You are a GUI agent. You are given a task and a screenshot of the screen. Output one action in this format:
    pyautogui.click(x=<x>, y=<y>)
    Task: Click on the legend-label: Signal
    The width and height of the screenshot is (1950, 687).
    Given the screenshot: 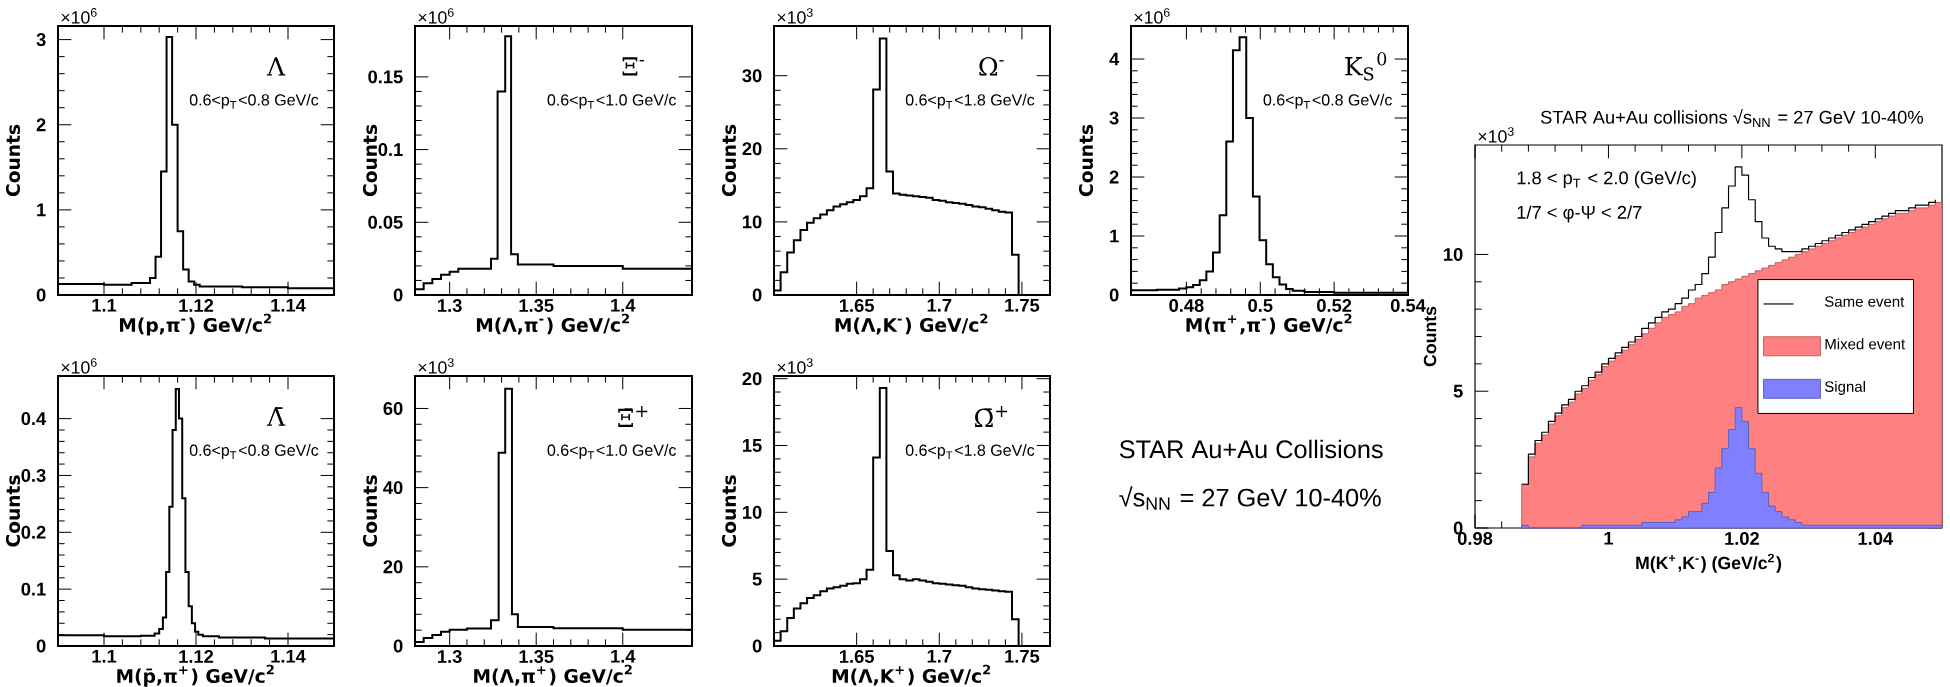 What is the action you would take?
    pyautogui.click(x=1844, y=387)
    